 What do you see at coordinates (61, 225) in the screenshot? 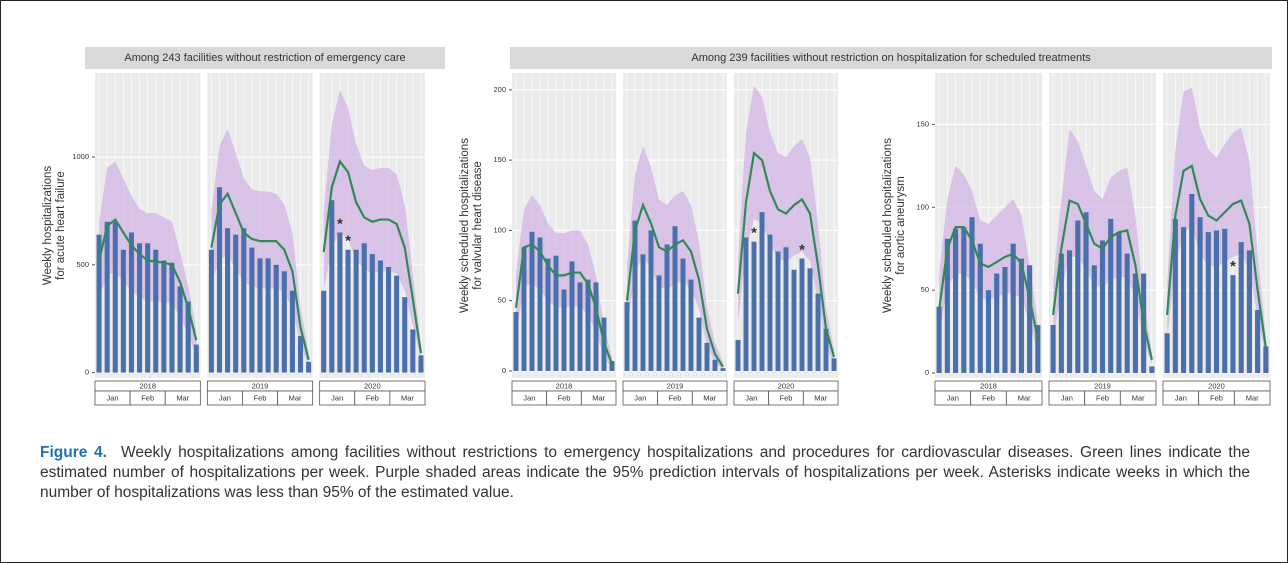
I see `y-axis-label: for acute heart failure` at bounding box center [61, 225].